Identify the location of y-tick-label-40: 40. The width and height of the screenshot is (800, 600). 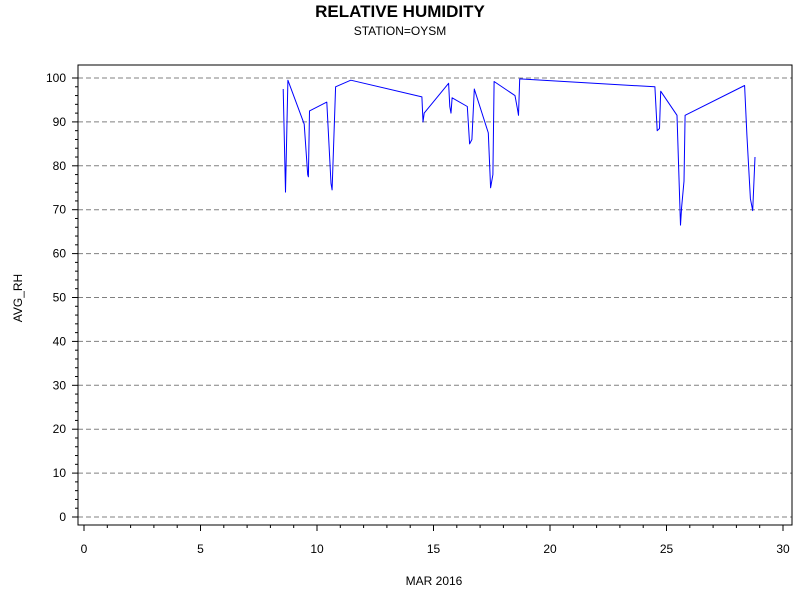
(60, 341).